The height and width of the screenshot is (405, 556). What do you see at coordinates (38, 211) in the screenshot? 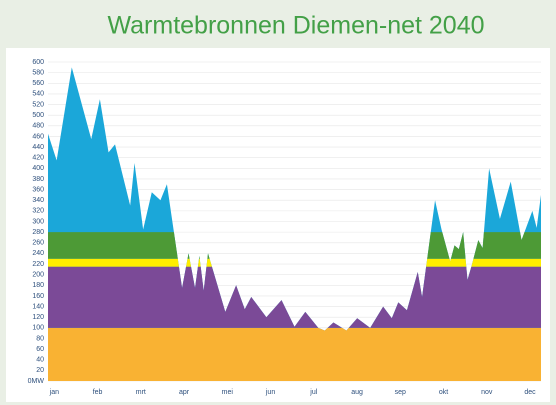
I see `y-tick-label: 320` at bounding box center [38, 211].